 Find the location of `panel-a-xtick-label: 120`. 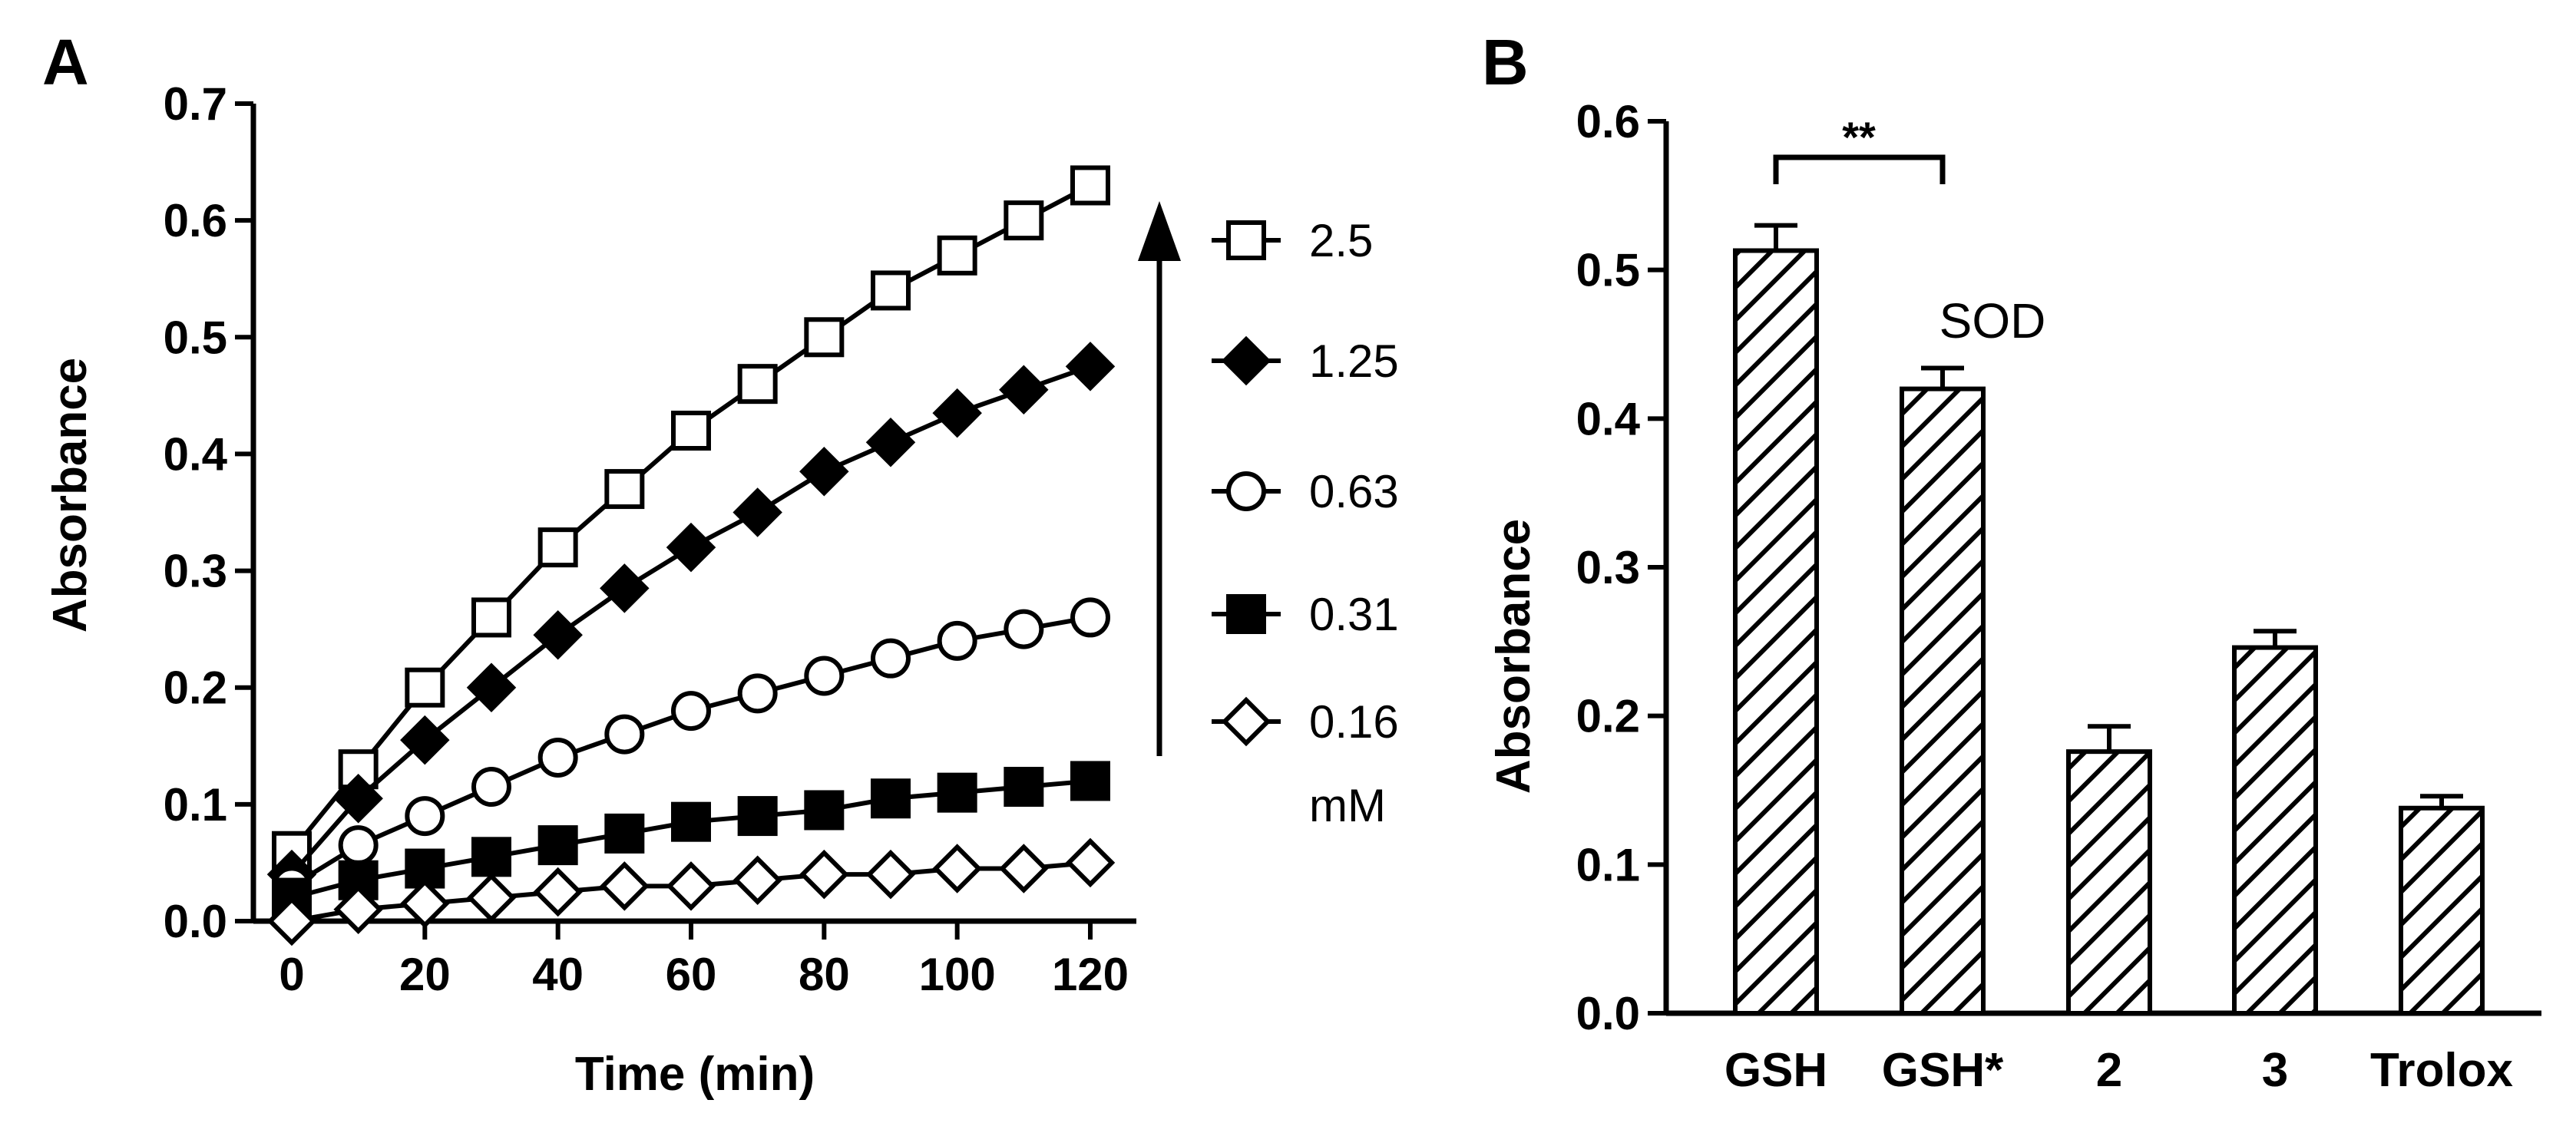

panel-a-xtick-label: 120 is located at coordinates (1090, 975).